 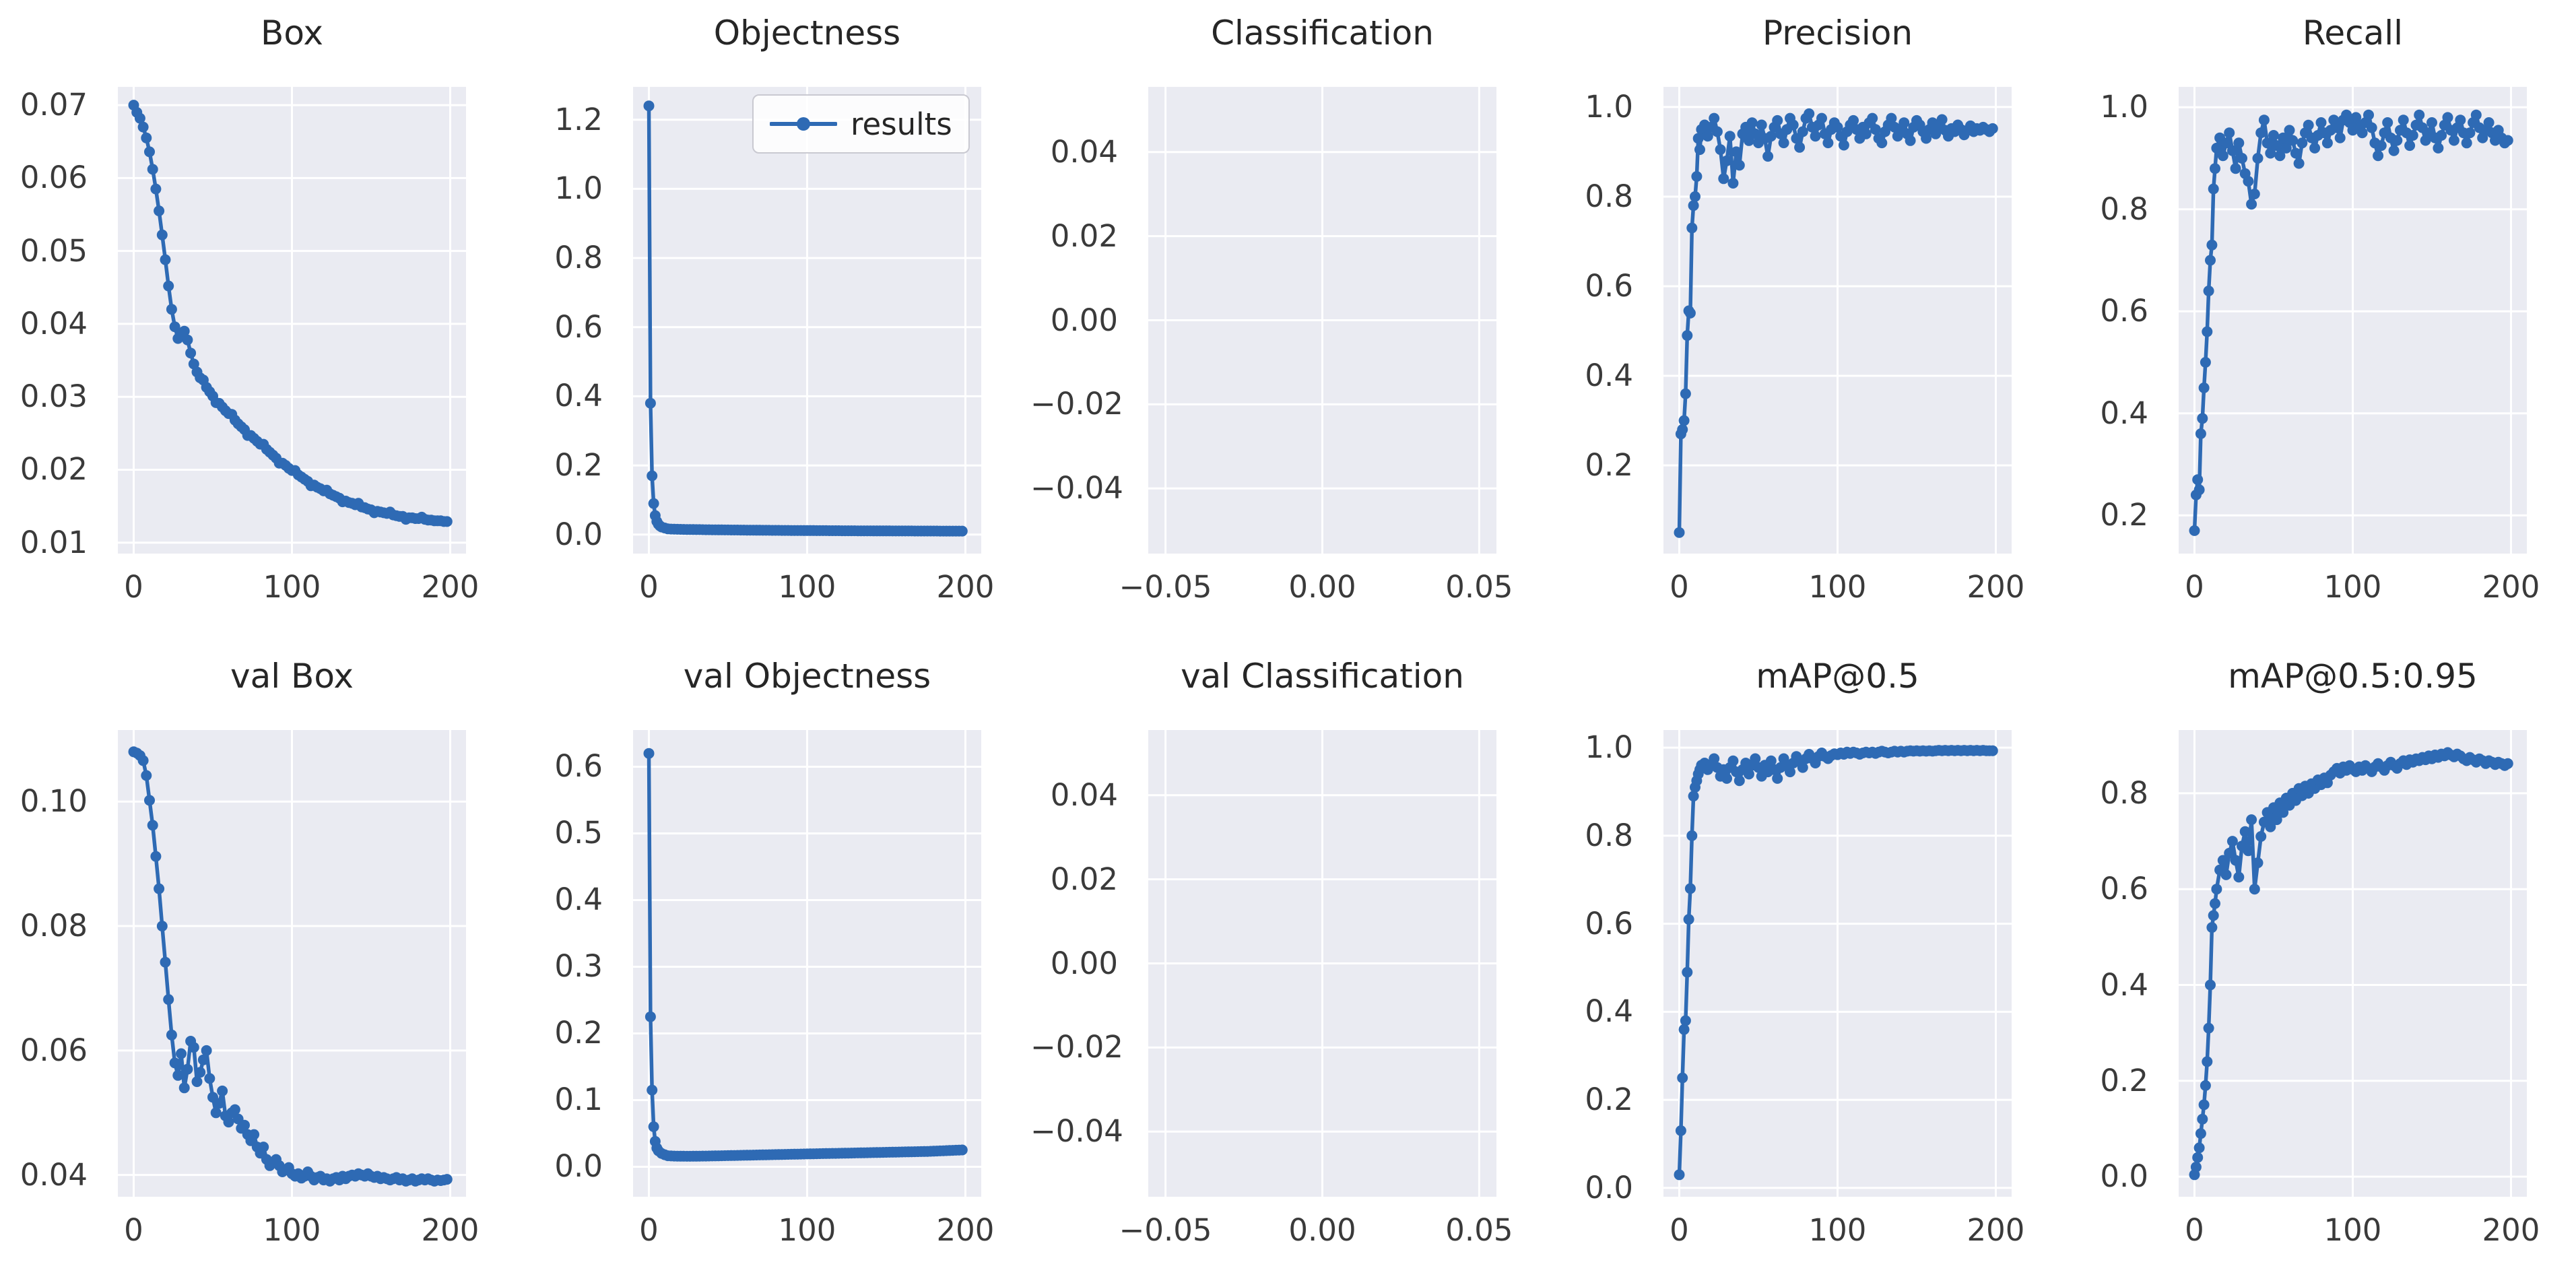 What do you see at coordinates (1837, 33) in the screenshot?
I see `subplot-title: Precision` at bounding box center [1837, 33].